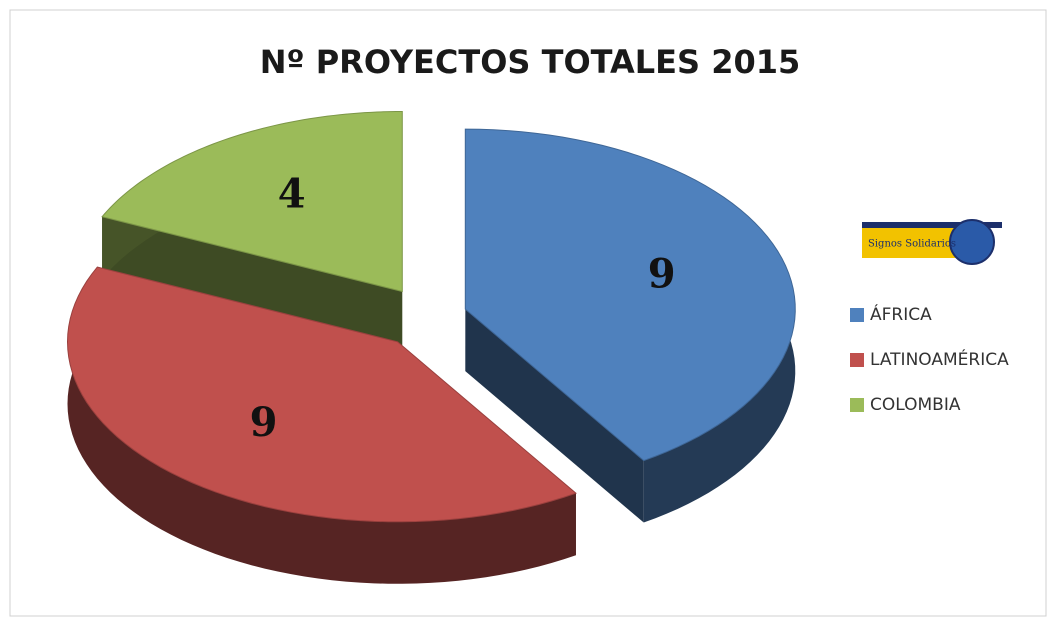 The image size is (1048, 618). What do you see at coordinates (932, 225) in the screenshot?
I see `logo-band` at bounding box center [932, 225].